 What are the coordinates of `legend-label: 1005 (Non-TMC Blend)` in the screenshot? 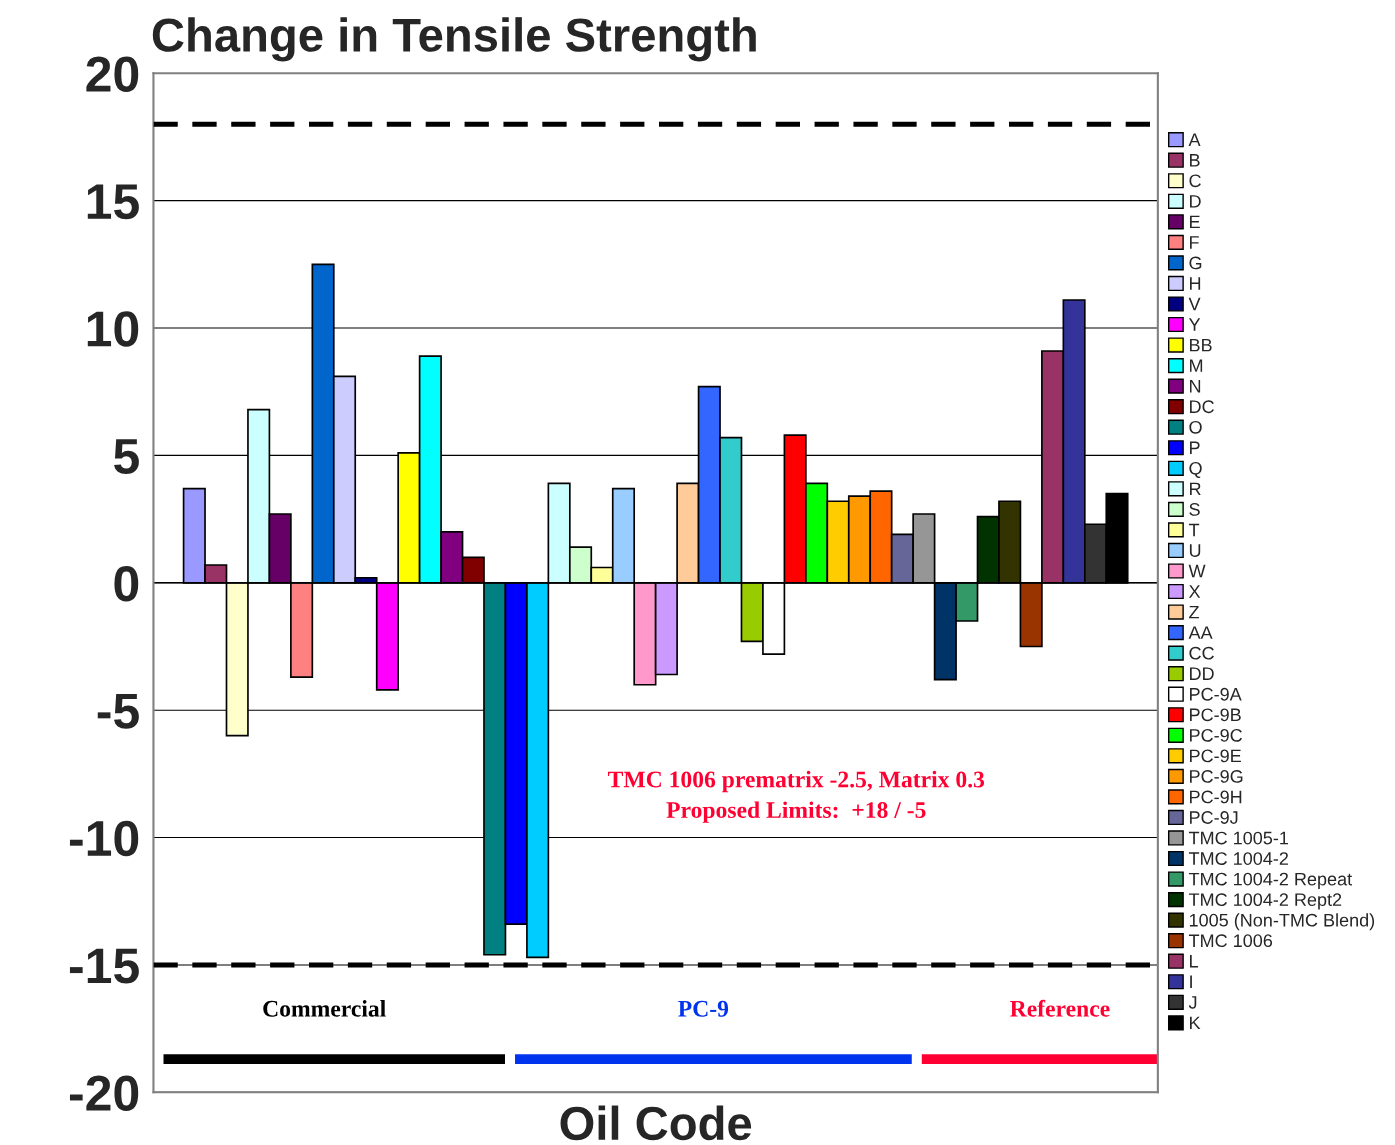 It's located at (1282, 922).